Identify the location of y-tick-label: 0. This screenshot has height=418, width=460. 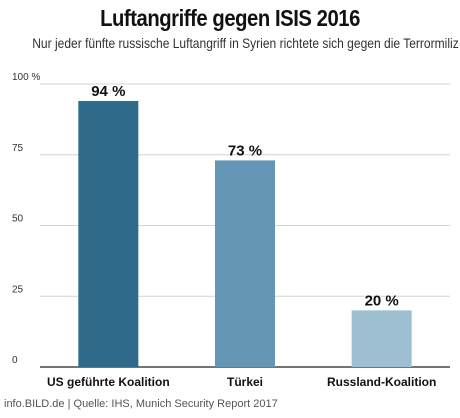
(15, 360).